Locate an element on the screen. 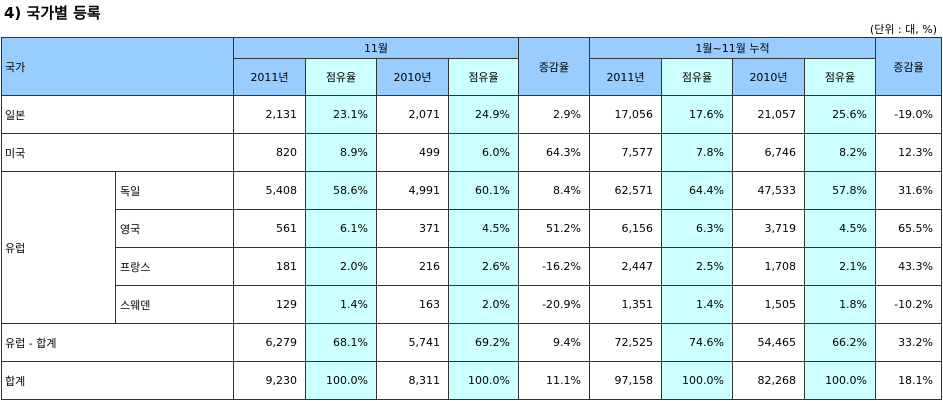 The height and width of the screenshot is (410, 943). cell-month-share-2010: 2.0% is located at coordinates (483, 304).